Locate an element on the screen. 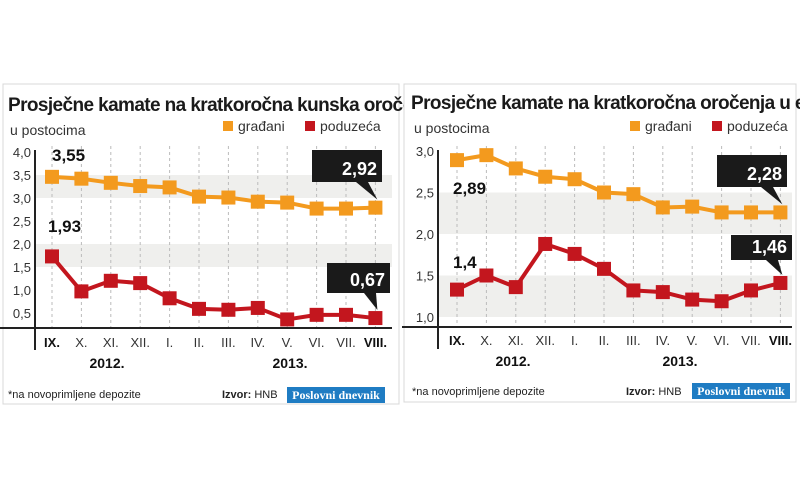  series-gradani: 3,55 2,92 is located at coordinates (214, 181).